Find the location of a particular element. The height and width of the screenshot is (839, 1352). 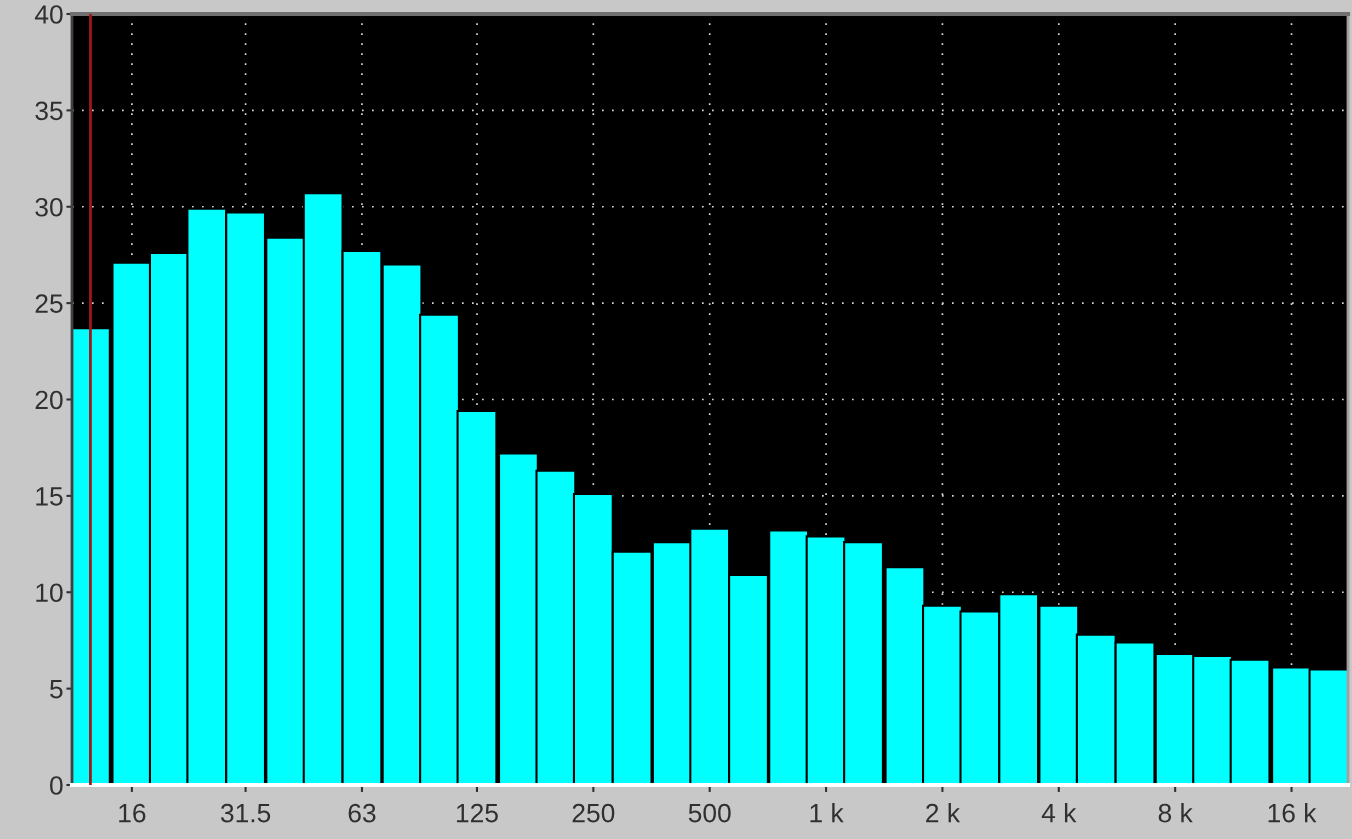

y-tick-label: 20 is located at coordinates (49, 400).